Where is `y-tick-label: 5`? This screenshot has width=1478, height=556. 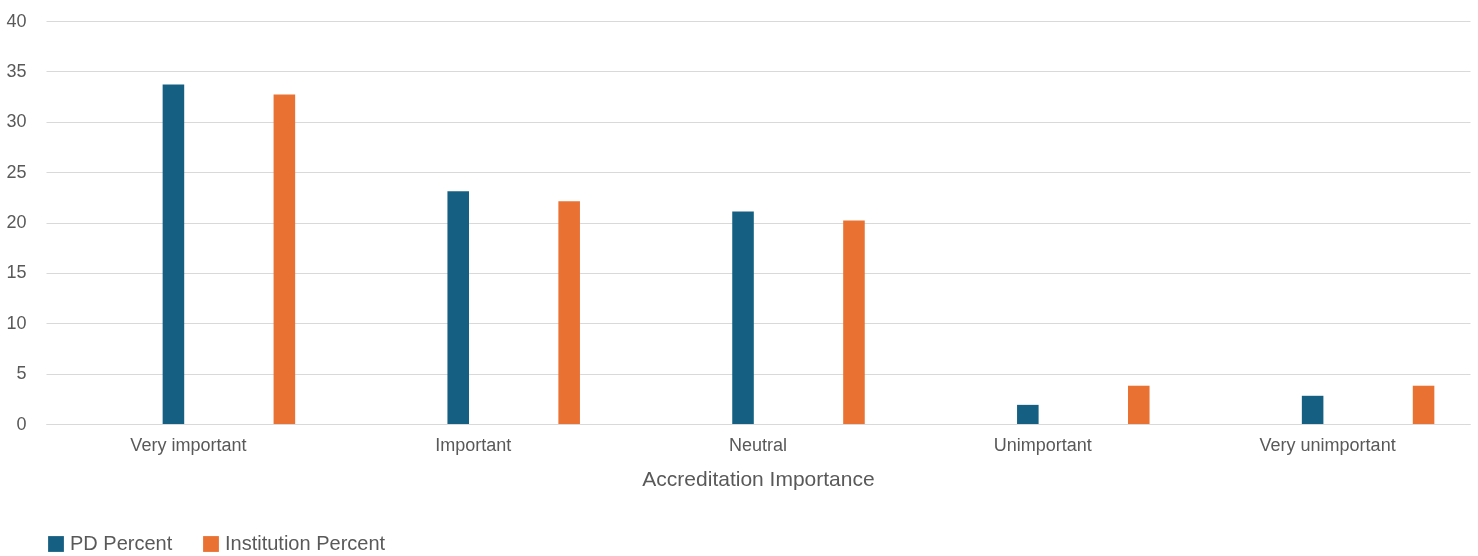
y-tick-label: 5 is located at coordinates (21, 373).